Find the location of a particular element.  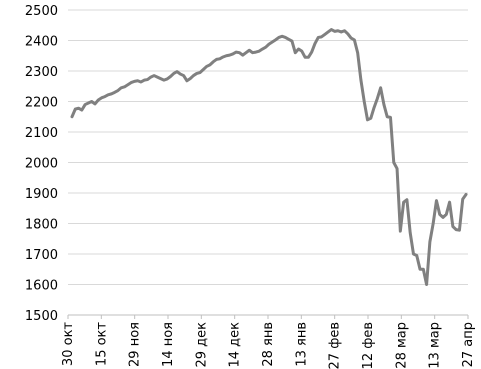

x-tick-label: 13 мар is located at coordinates (435, 345).